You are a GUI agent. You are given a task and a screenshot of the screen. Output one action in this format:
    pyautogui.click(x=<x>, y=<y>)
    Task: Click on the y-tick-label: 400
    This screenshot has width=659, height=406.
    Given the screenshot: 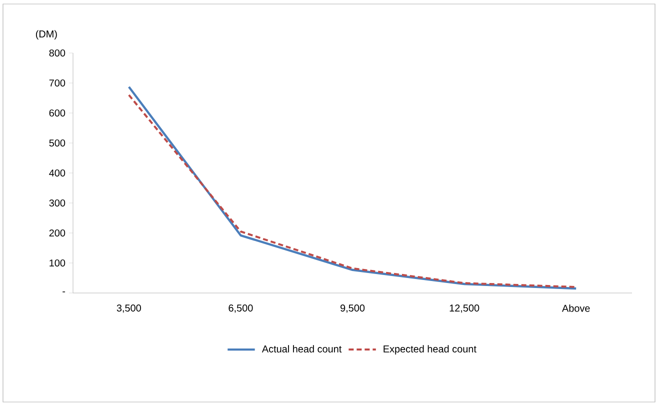 What is the action you would take?
    pyautogui.click(x=57, y=173)
    